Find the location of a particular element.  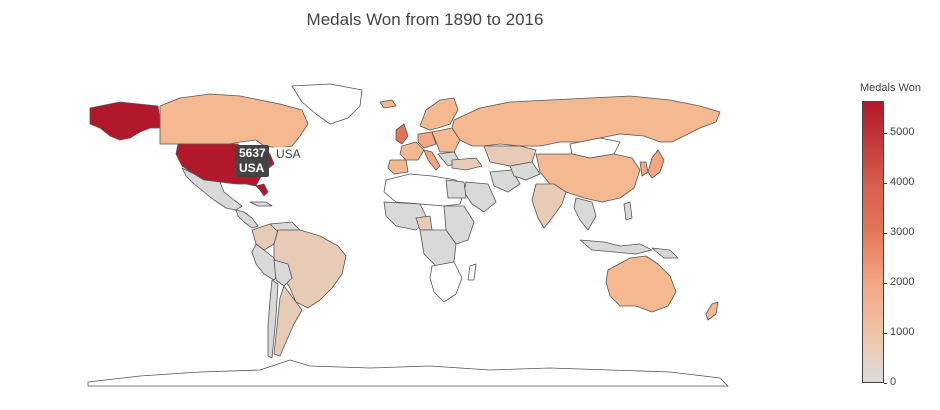

country-cuba is located at coordinates (261, 204).